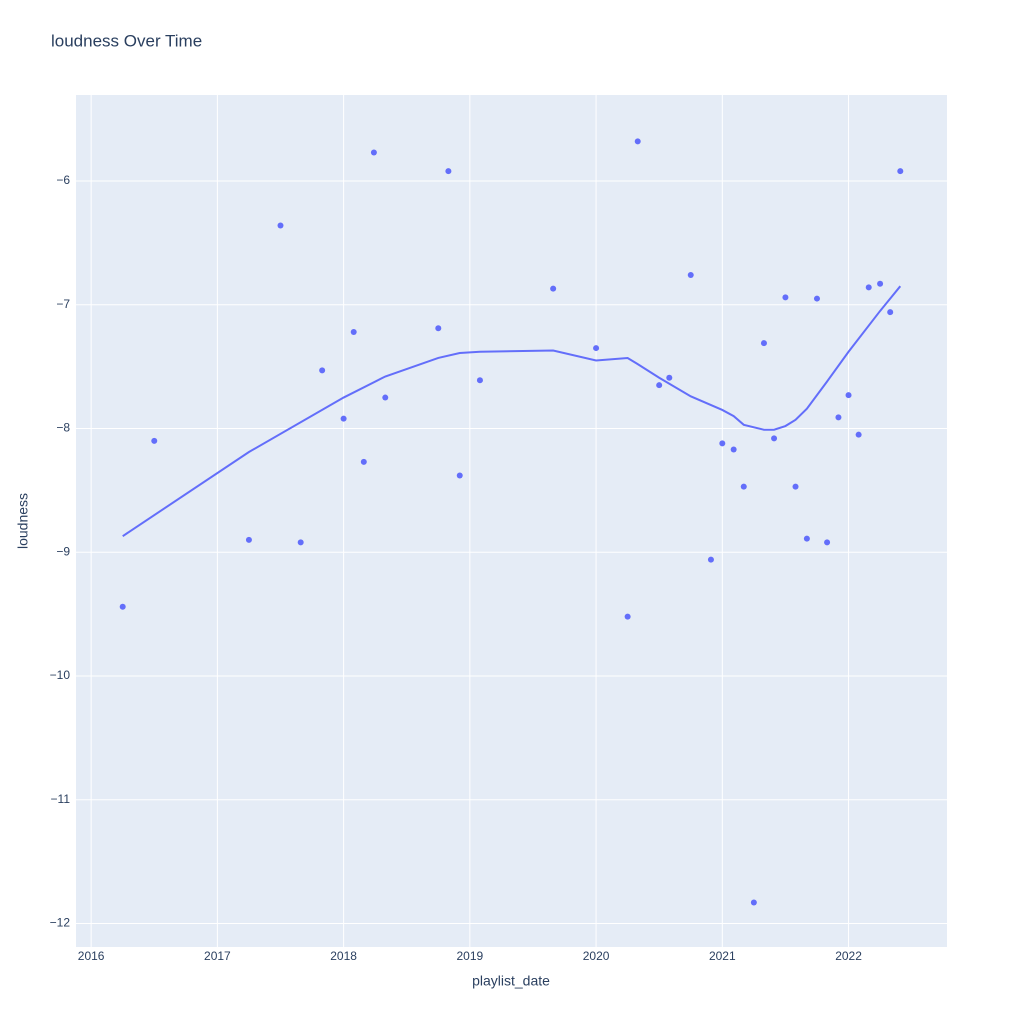  I want to click on y-tick-label: −6, so click(63, 180).